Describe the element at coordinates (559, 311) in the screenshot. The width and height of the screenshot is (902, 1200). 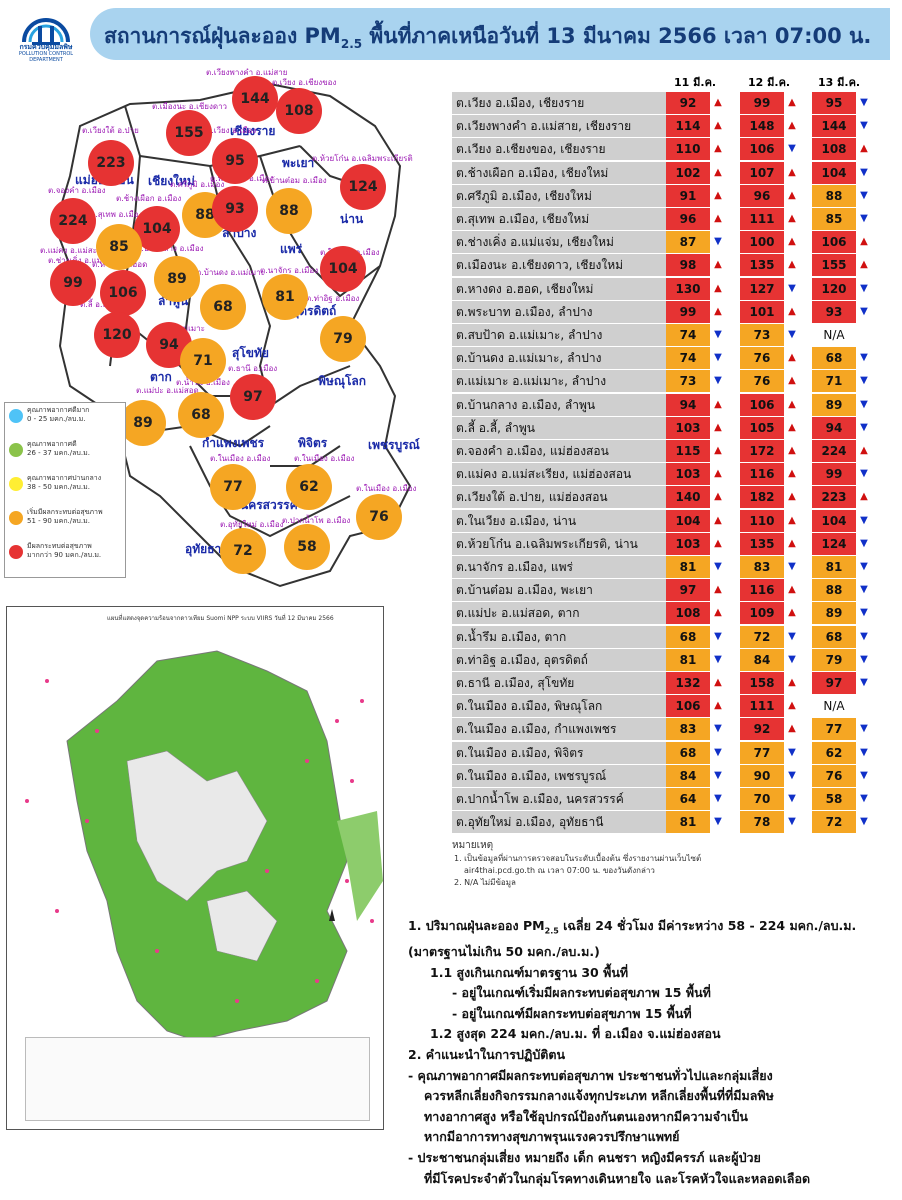
I see `station-name-cell: ต.พระบาท อ.เมือง, ลำปาง` at that location.